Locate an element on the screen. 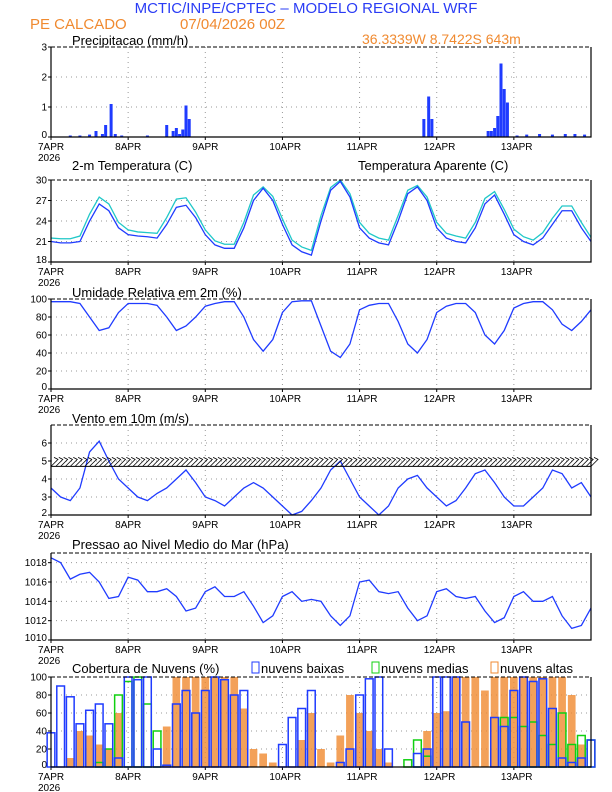  y-tick-label: 1014 is located at coordinates (36, 602).